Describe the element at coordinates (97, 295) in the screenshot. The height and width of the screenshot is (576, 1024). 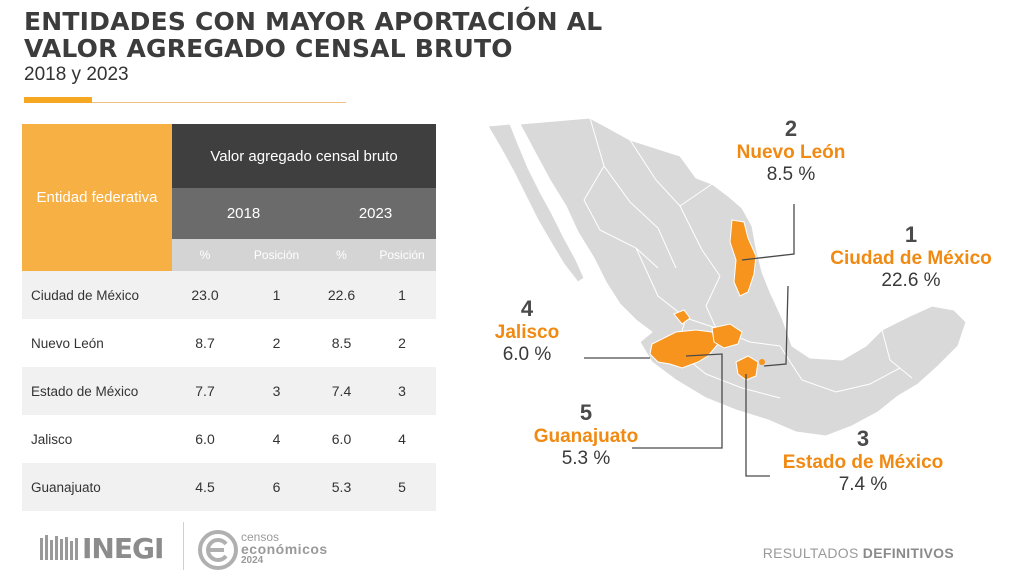
I see `cell-entity: Ciudad de México` at that location.